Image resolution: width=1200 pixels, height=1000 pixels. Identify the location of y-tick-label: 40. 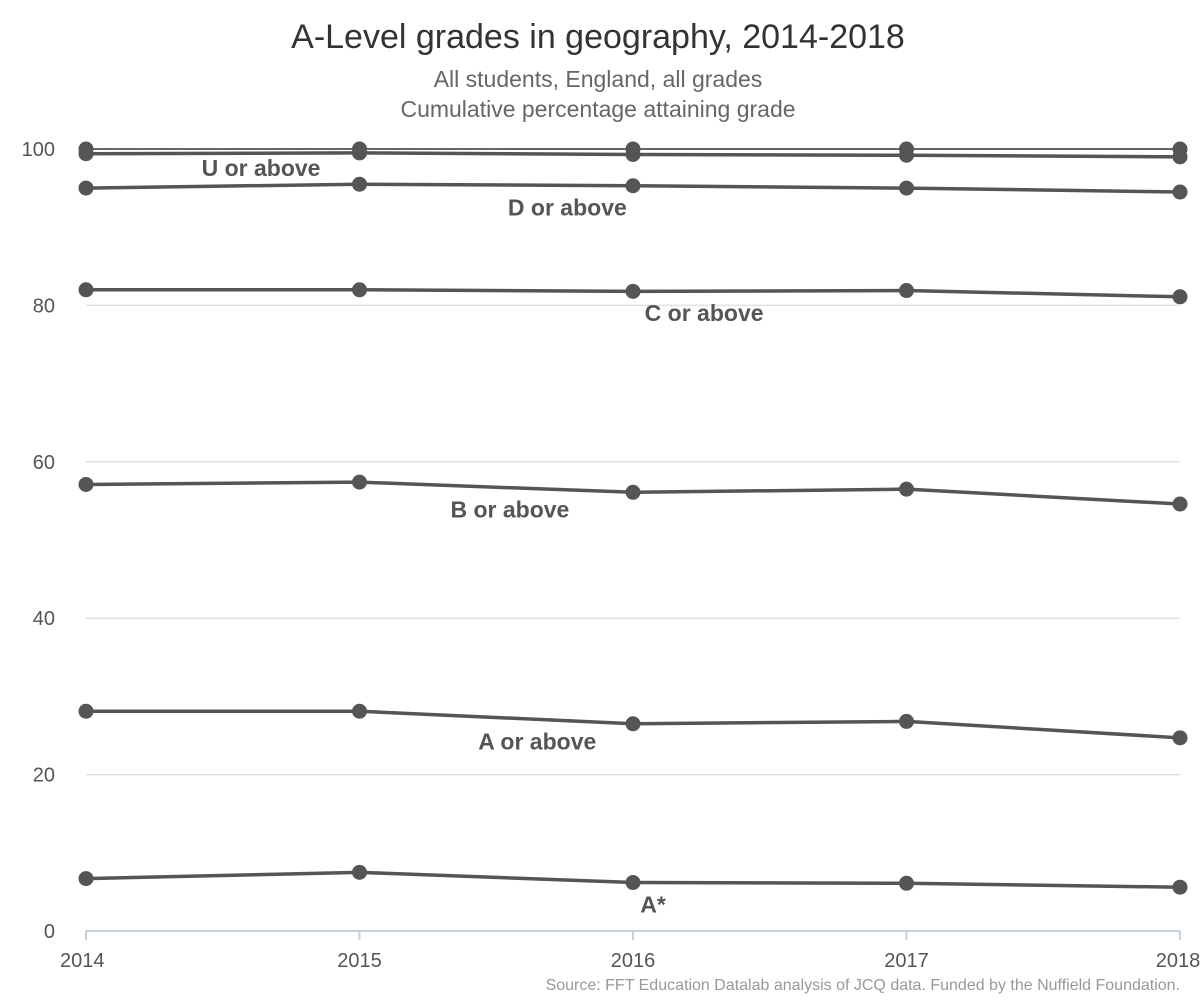
(44, 619).